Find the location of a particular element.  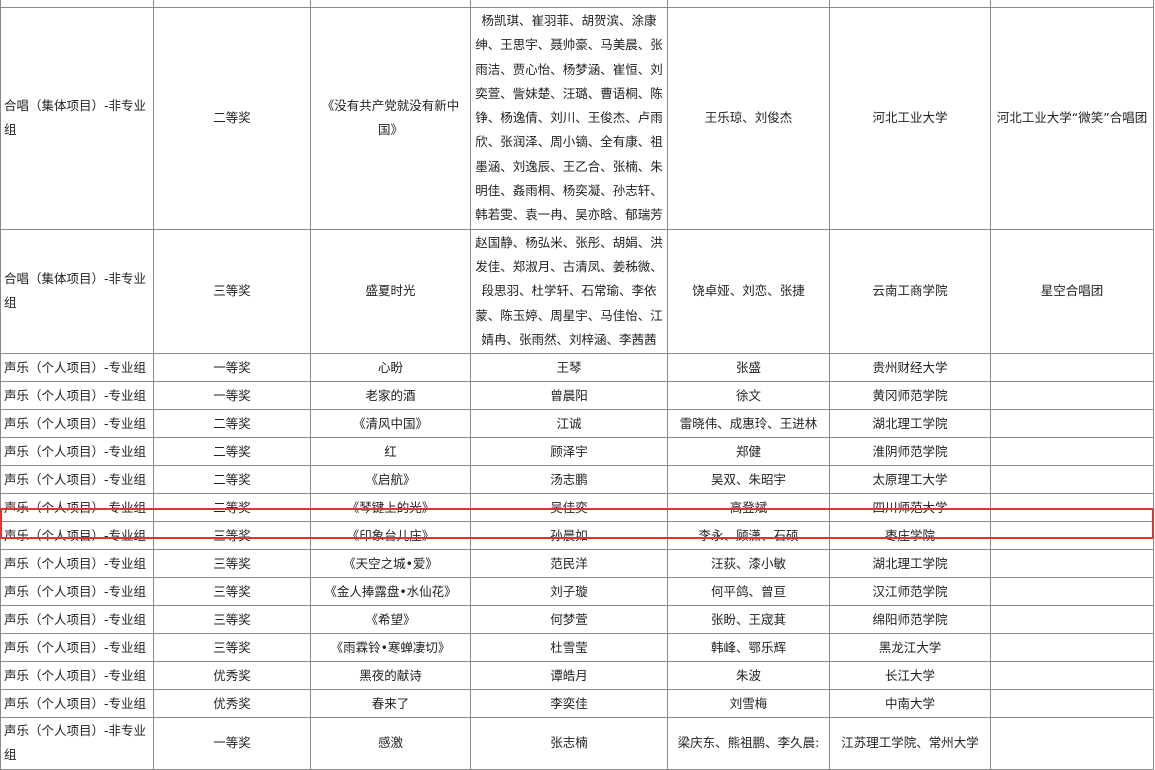

cell-performers: 张志楠 is located at coordinates (569, 743).